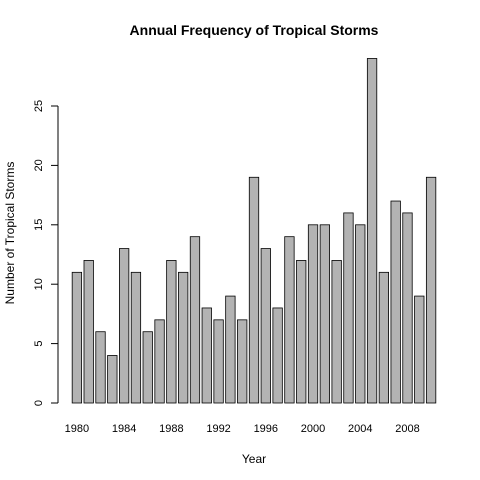  Describe the element at coordinates (313, 314) in the screenshot. I see `bar-2000` at that location.